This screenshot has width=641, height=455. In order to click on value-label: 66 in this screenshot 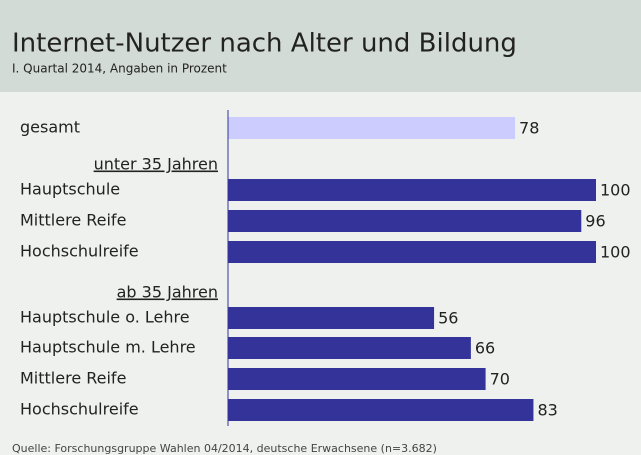, I will do `click(485, 348)`.